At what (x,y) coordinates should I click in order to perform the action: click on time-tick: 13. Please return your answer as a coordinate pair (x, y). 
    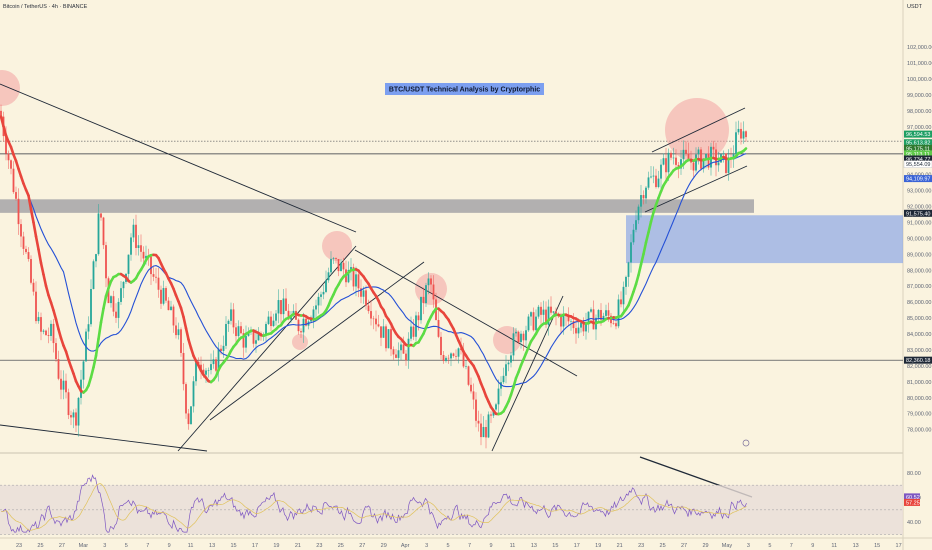
    Looking at the image, I should click on (534, 546).